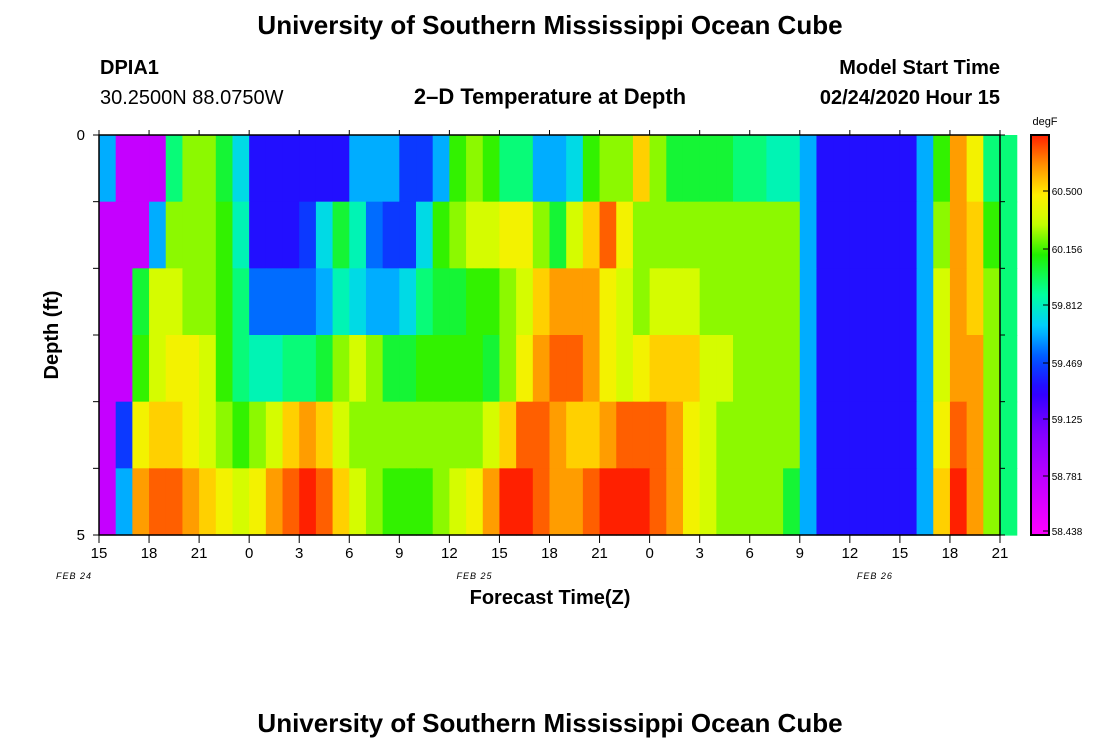 This screenshot has width=1100, height=750. Describe the element at coordinates (1067, 420) in the screenshot. I see `colorbar-tick-label: 59.125` at that location.